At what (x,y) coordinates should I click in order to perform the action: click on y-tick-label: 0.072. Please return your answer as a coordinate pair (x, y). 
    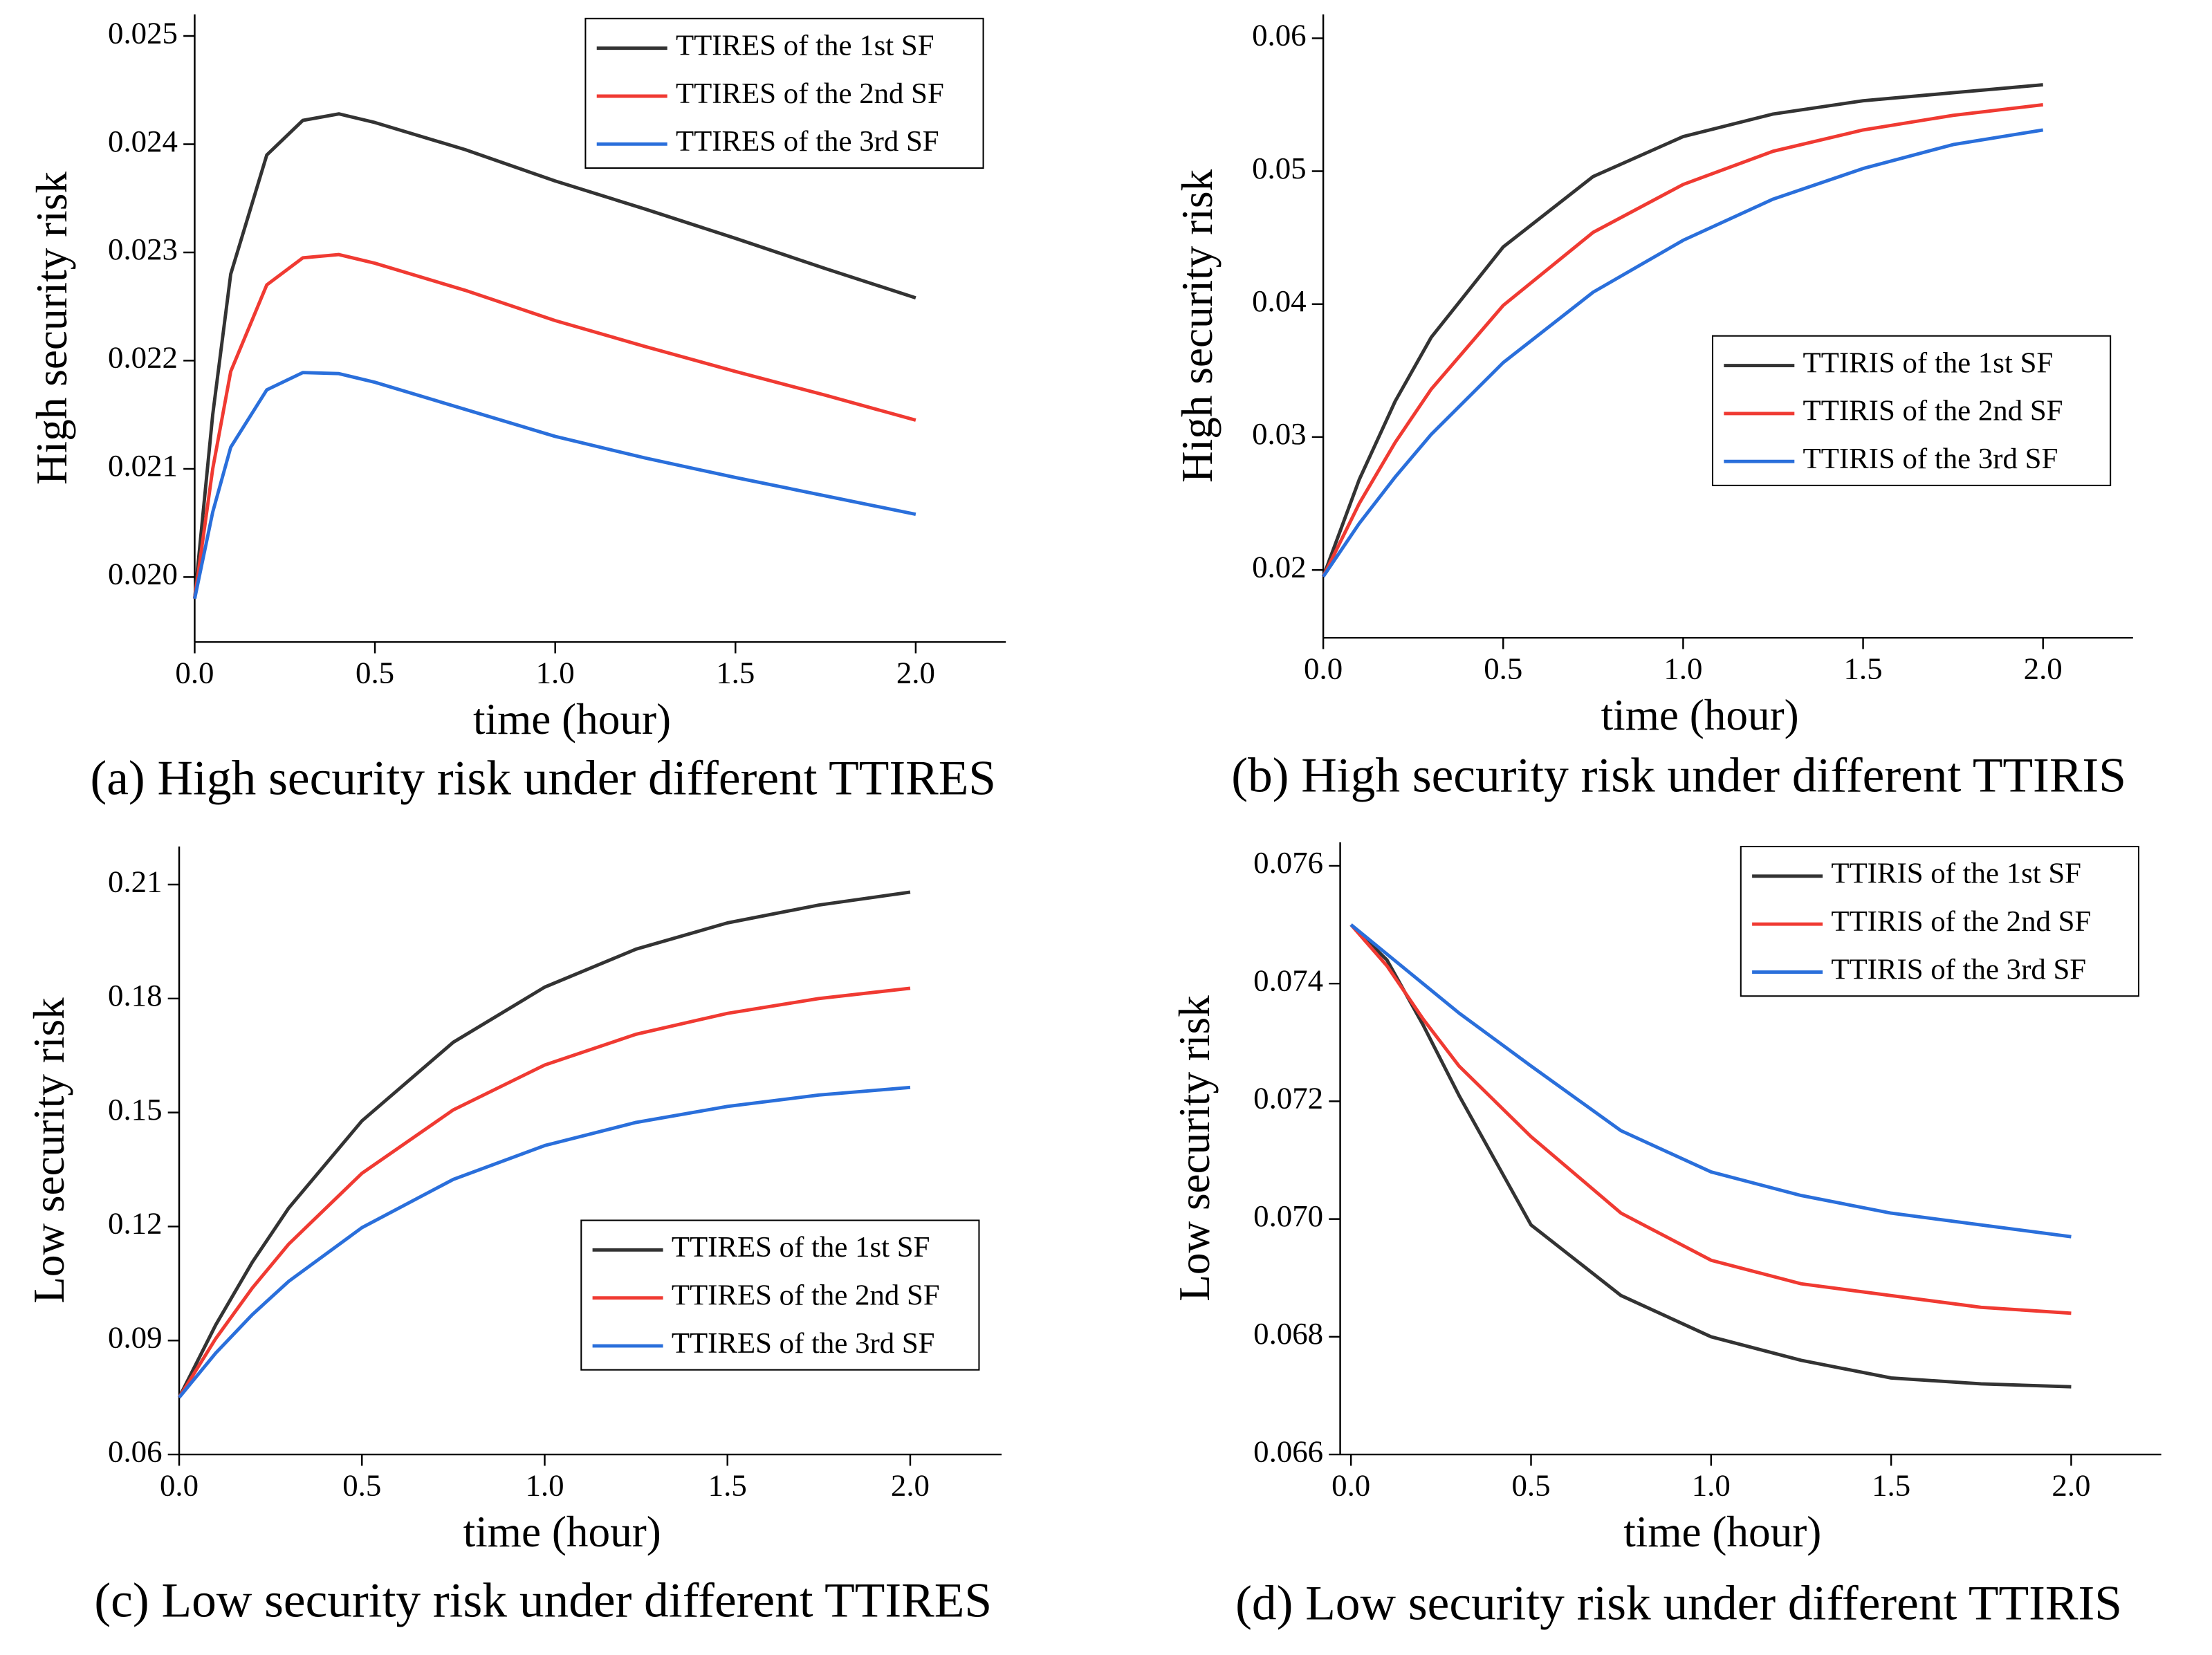
    Looking at the image, I should click on (1288, 1098).